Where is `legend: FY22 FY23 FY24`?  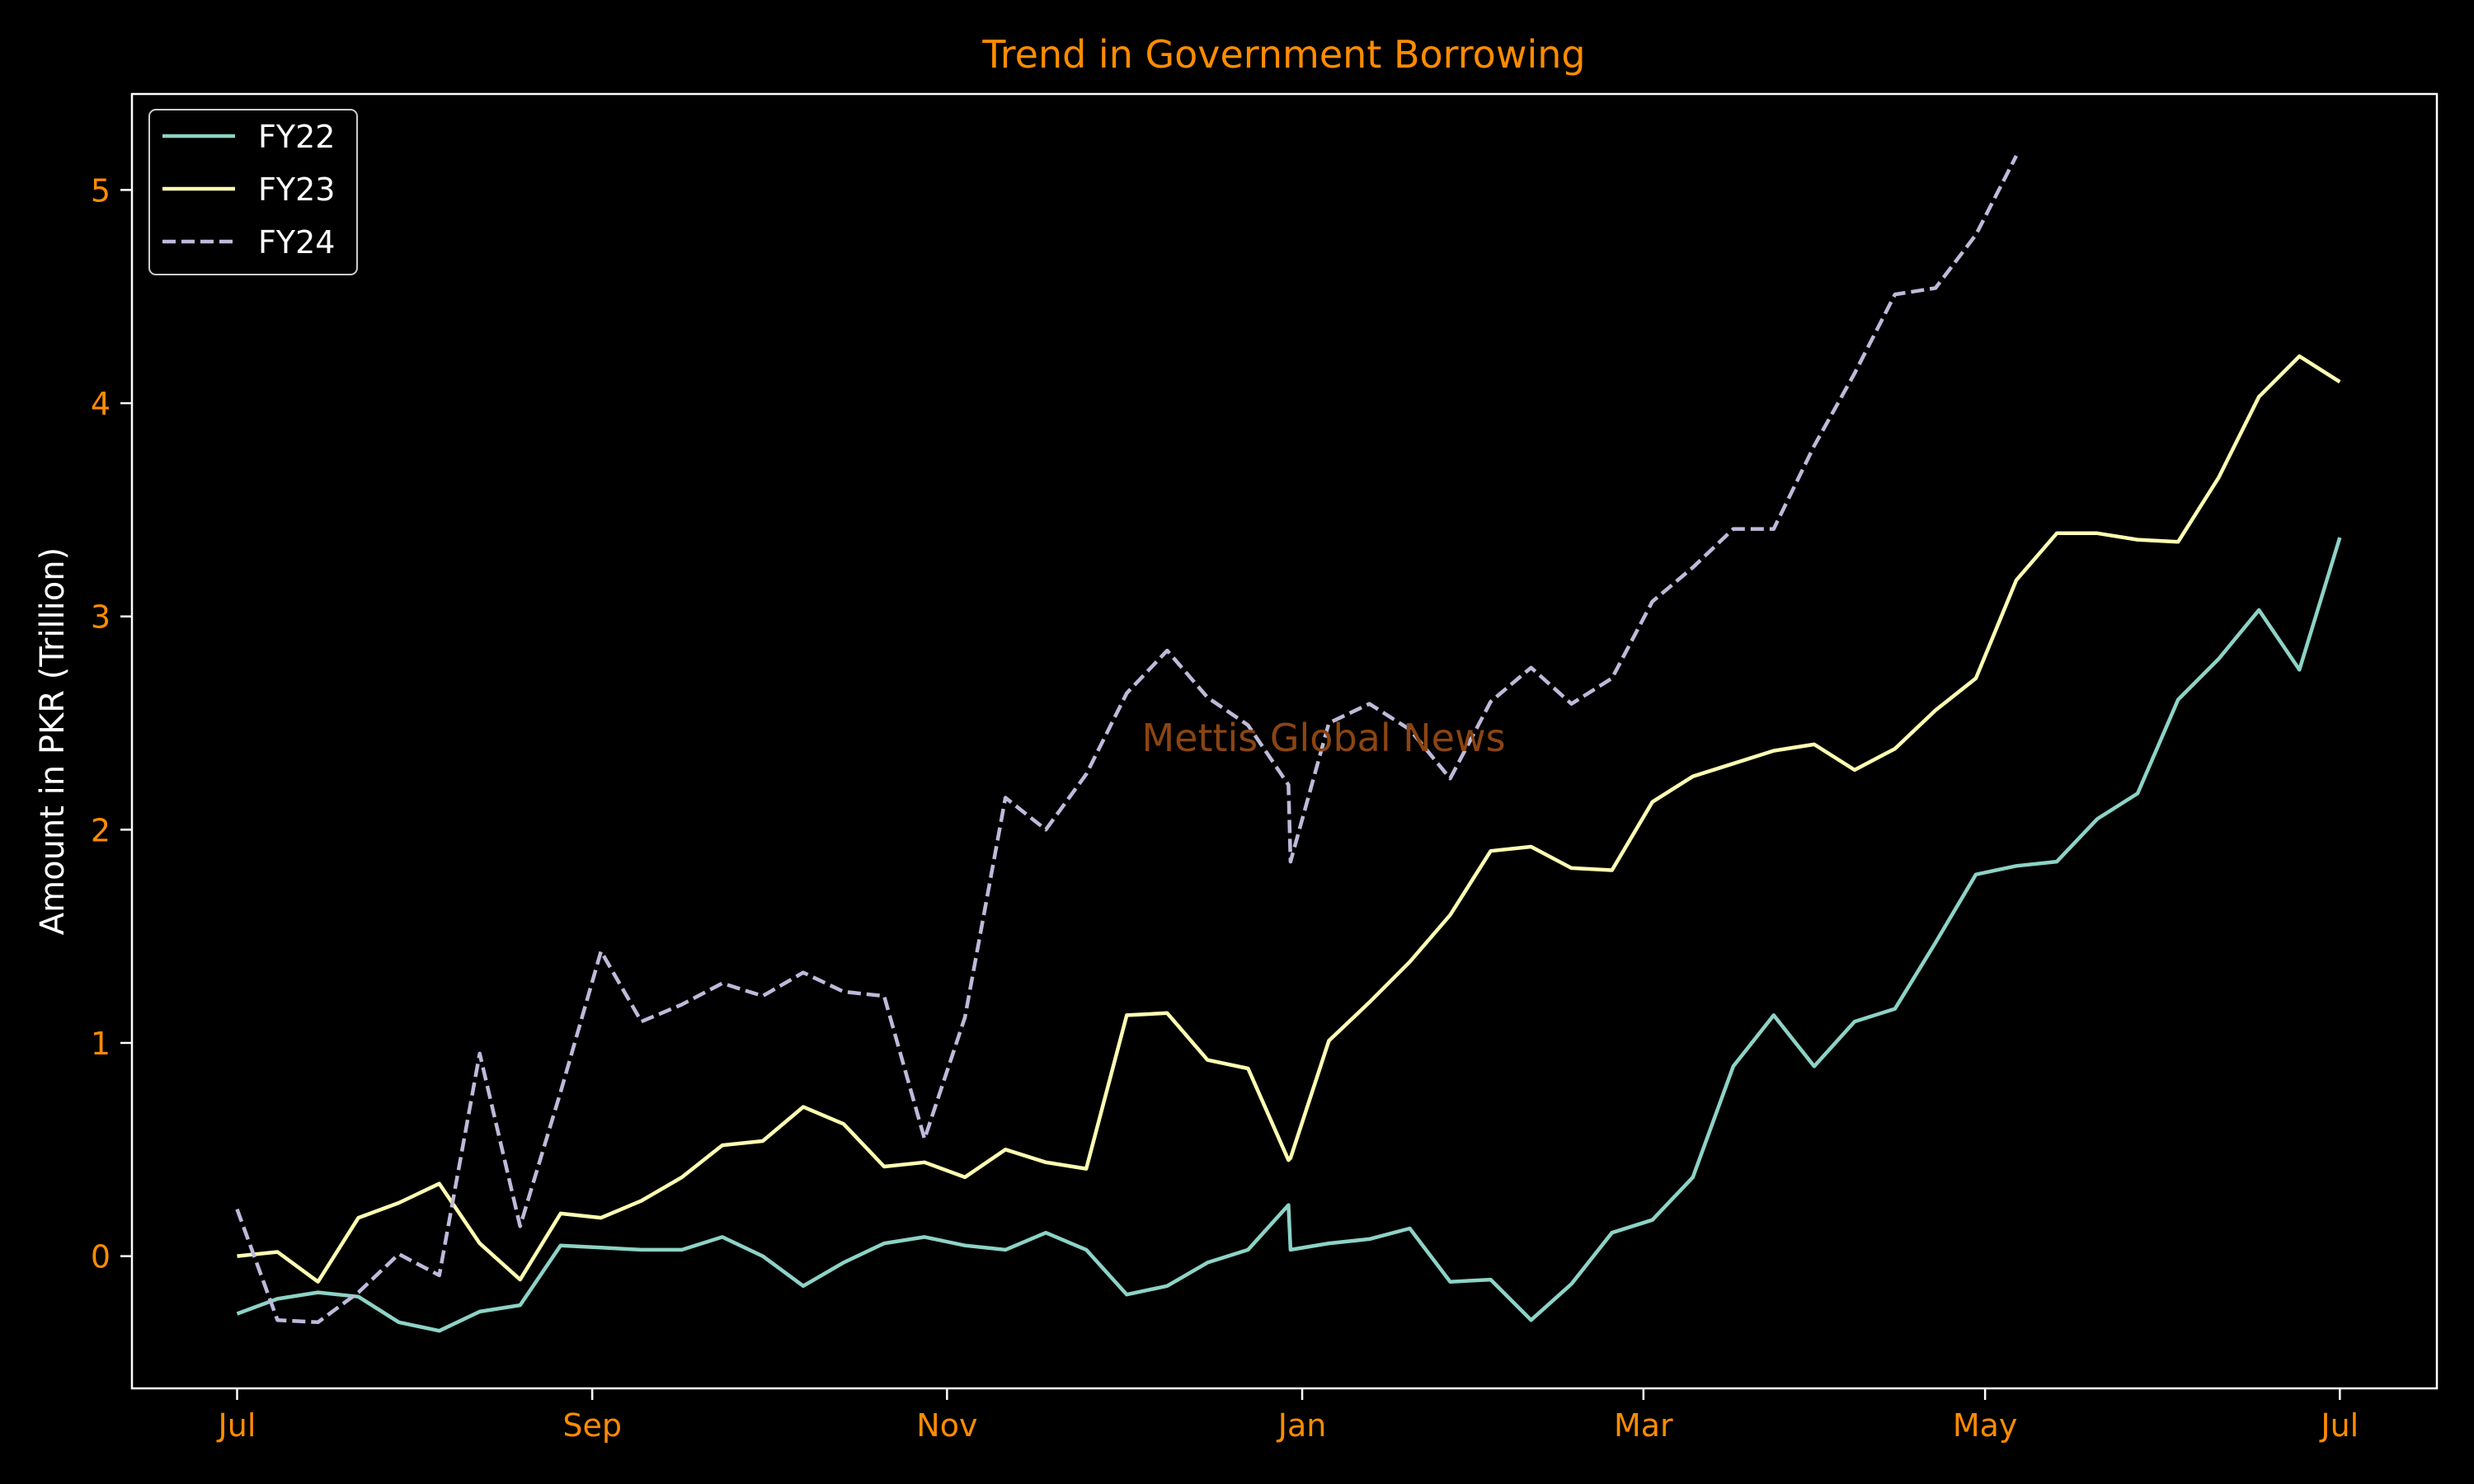 legend: FY22 FY23 FY24 is located at coordinates (253, 192).